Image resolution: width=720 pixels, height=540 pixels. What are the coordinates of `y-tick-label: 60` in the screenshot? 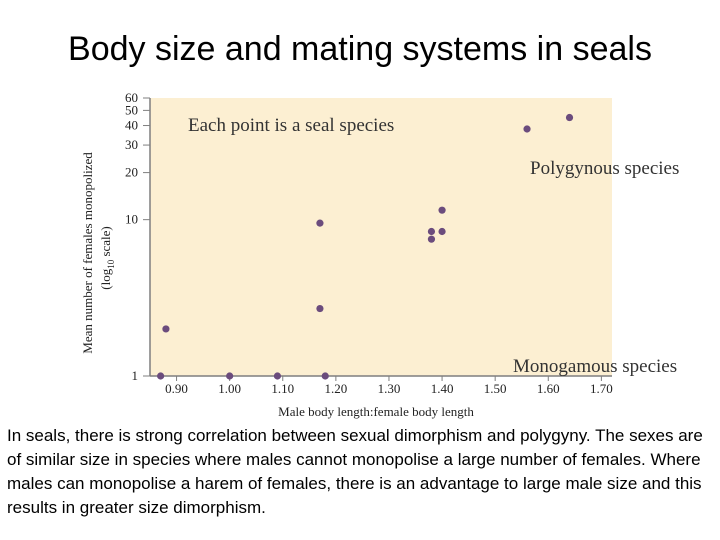 It's located at (131, 97).